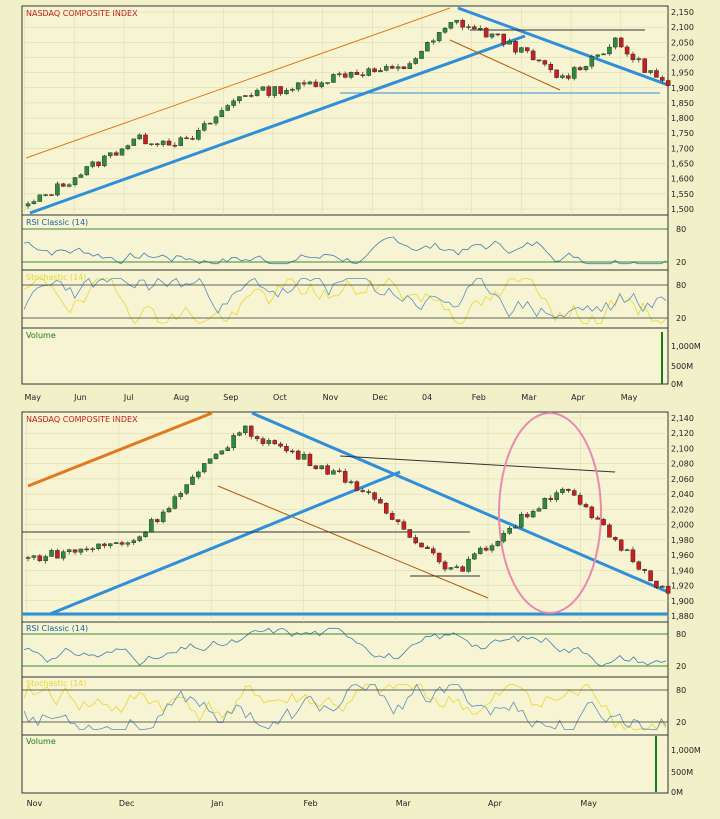  What do you see at coordinates (686, 346) in the screenshot?
I see `top-volume-tick-label: 1,000M` at bounding box center [686, 346].